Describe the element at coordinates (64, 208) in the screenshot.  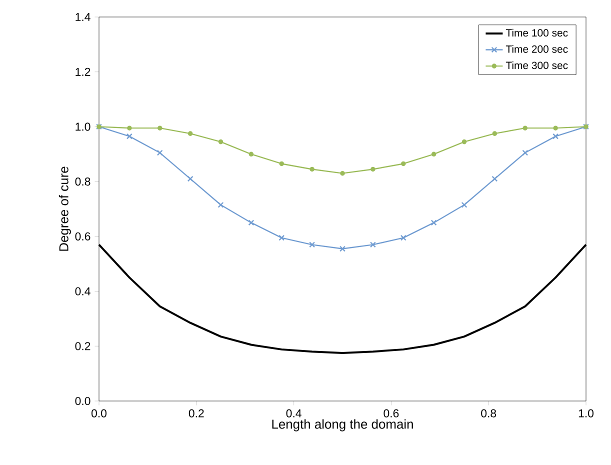
I see `y-axis-title: Degree of cure` at that location.